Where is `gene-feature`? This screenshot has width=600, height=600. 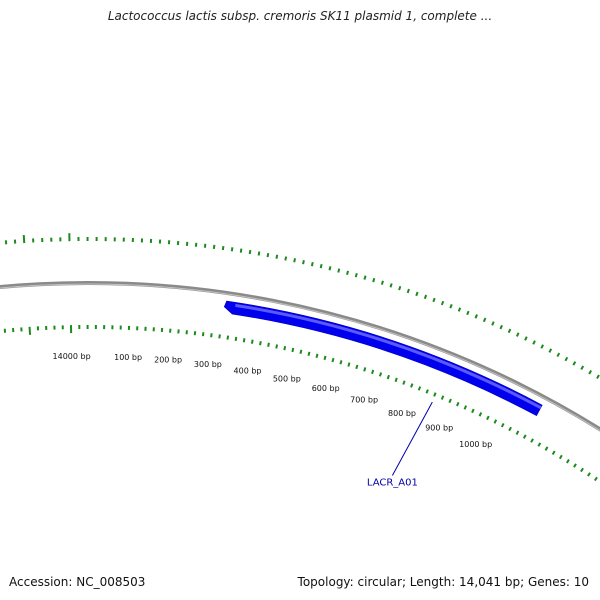 gene-feature is located at coordinates (383, 358).